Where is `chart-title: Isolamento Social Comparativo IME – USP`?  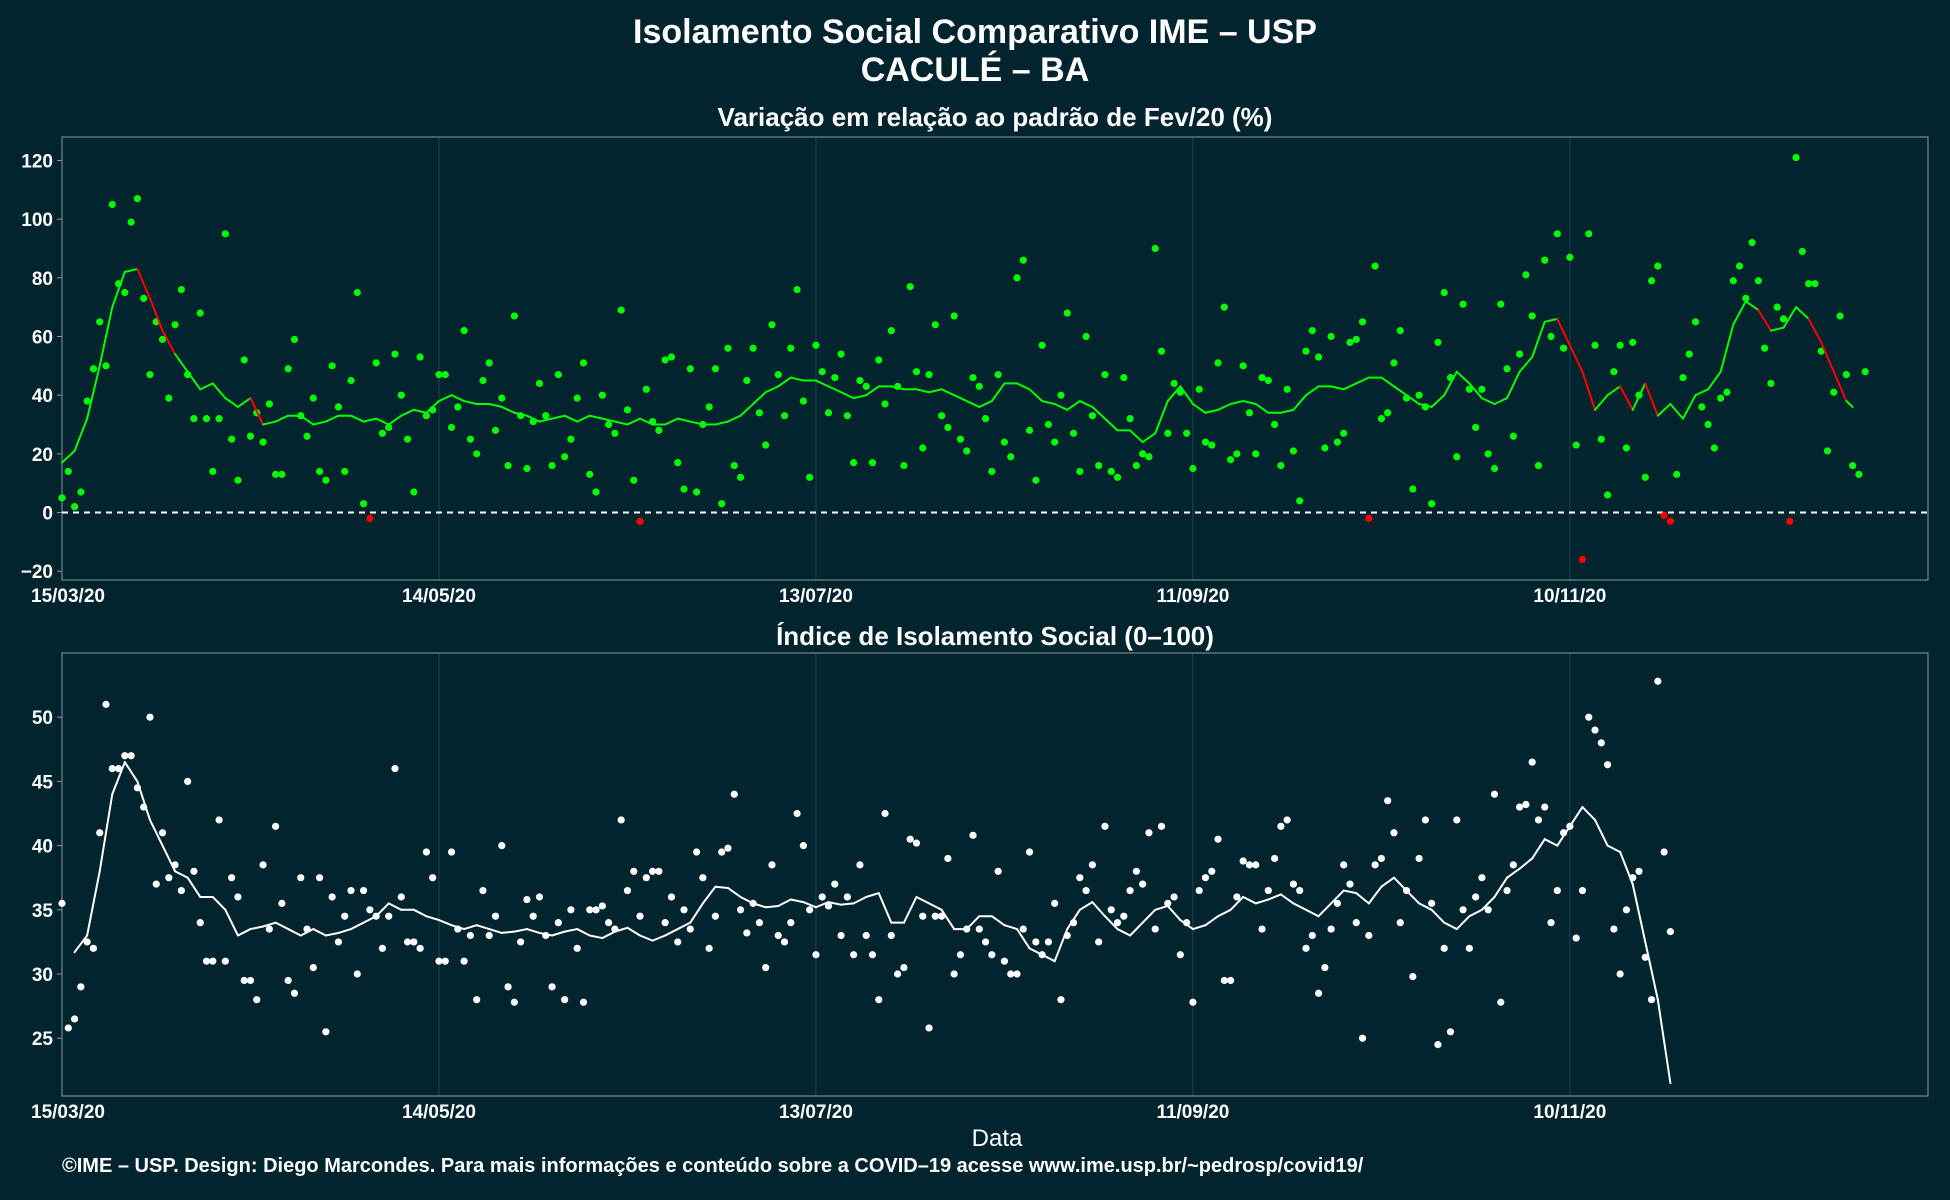
chart-title: Isolamento Social Comparativo IME – USP is located at coordinates (975, 32).